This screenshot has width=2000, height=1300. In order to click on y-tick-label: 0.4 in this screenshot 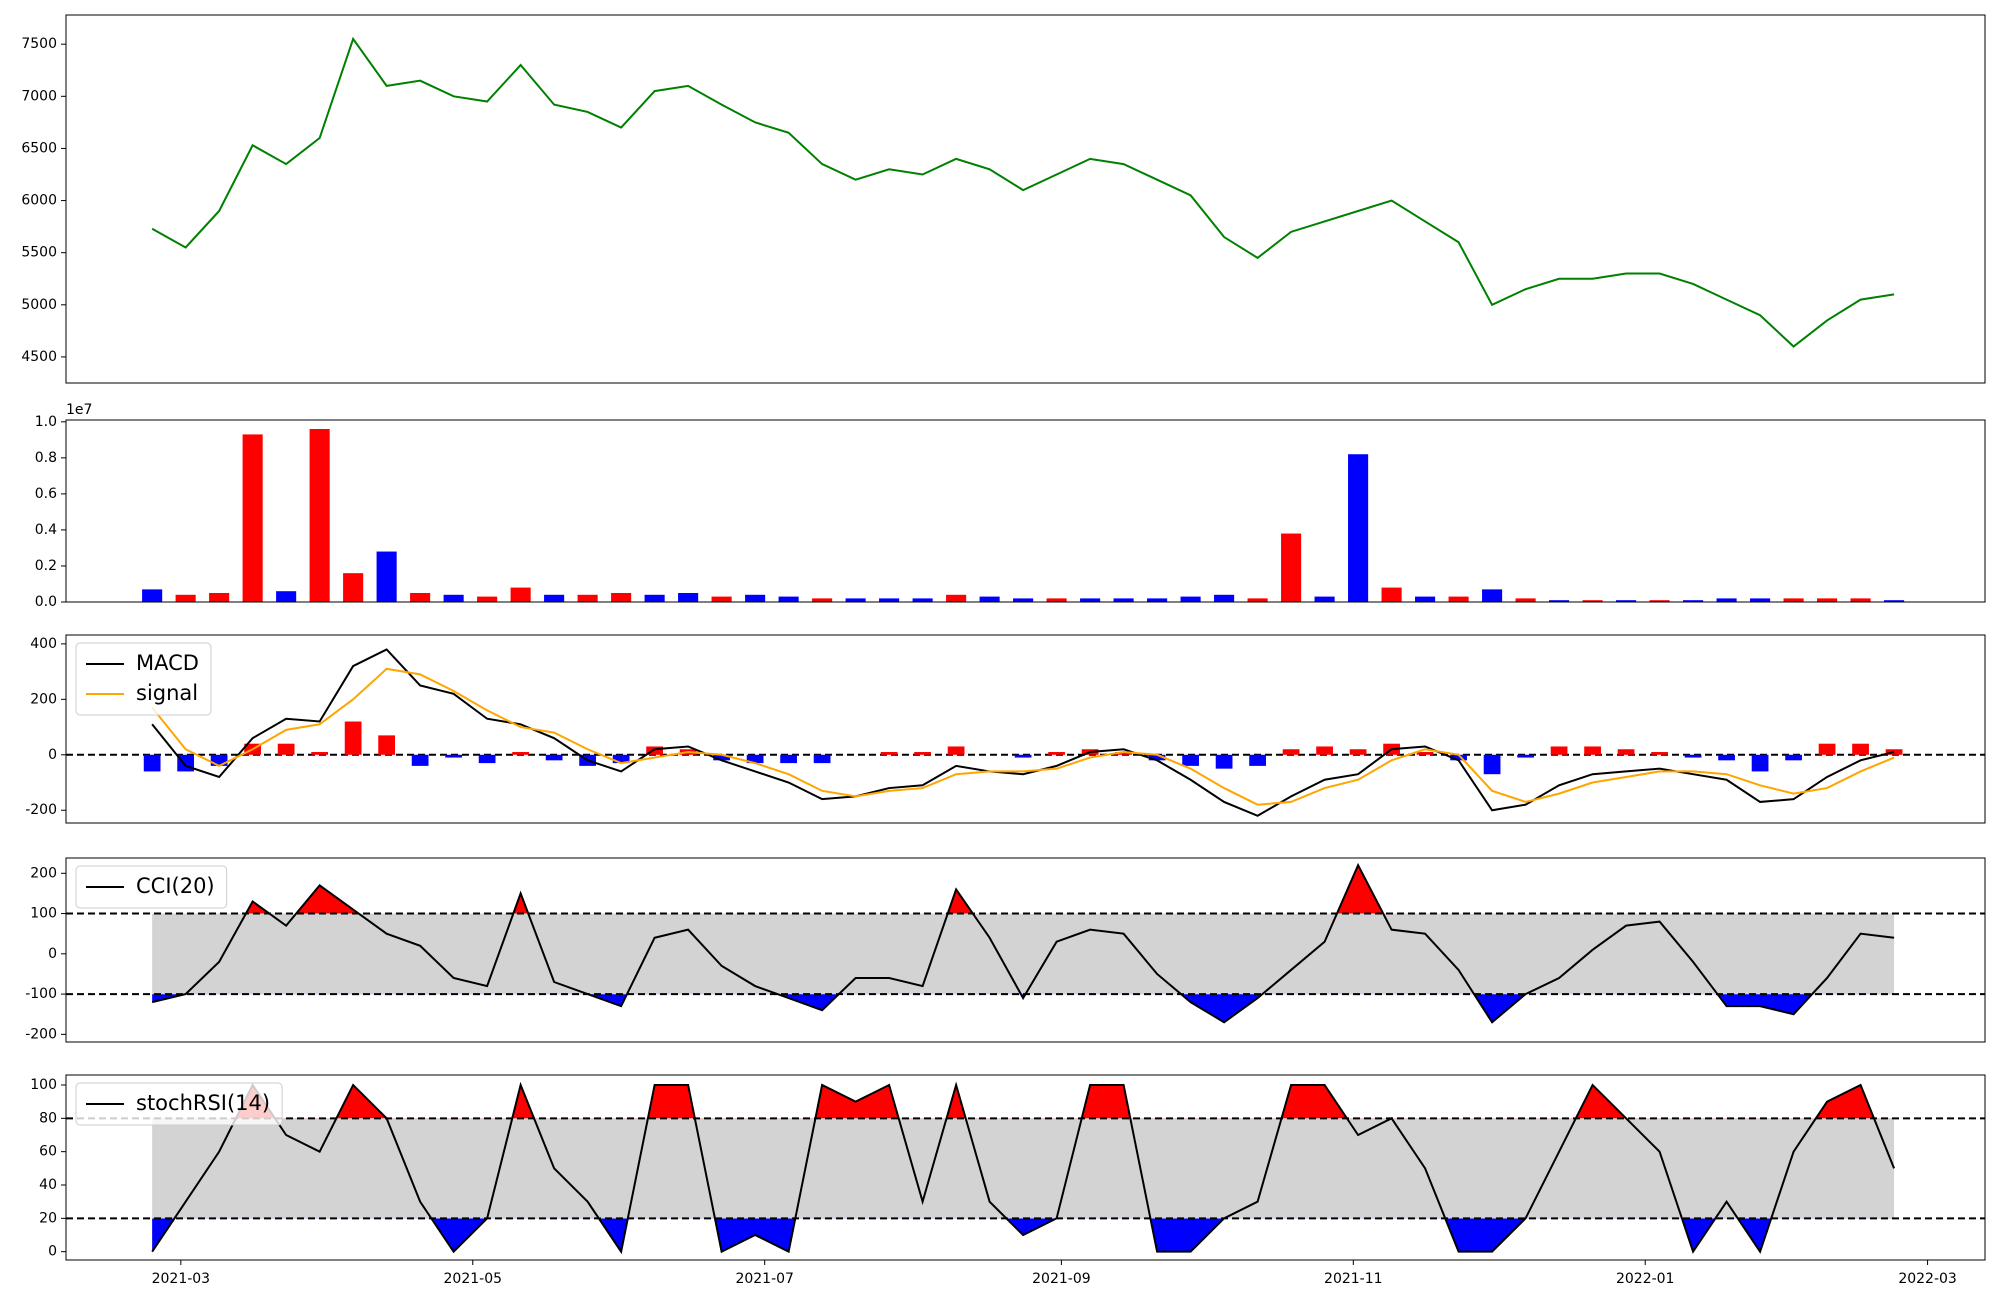, I will do `click(46, 530)`.